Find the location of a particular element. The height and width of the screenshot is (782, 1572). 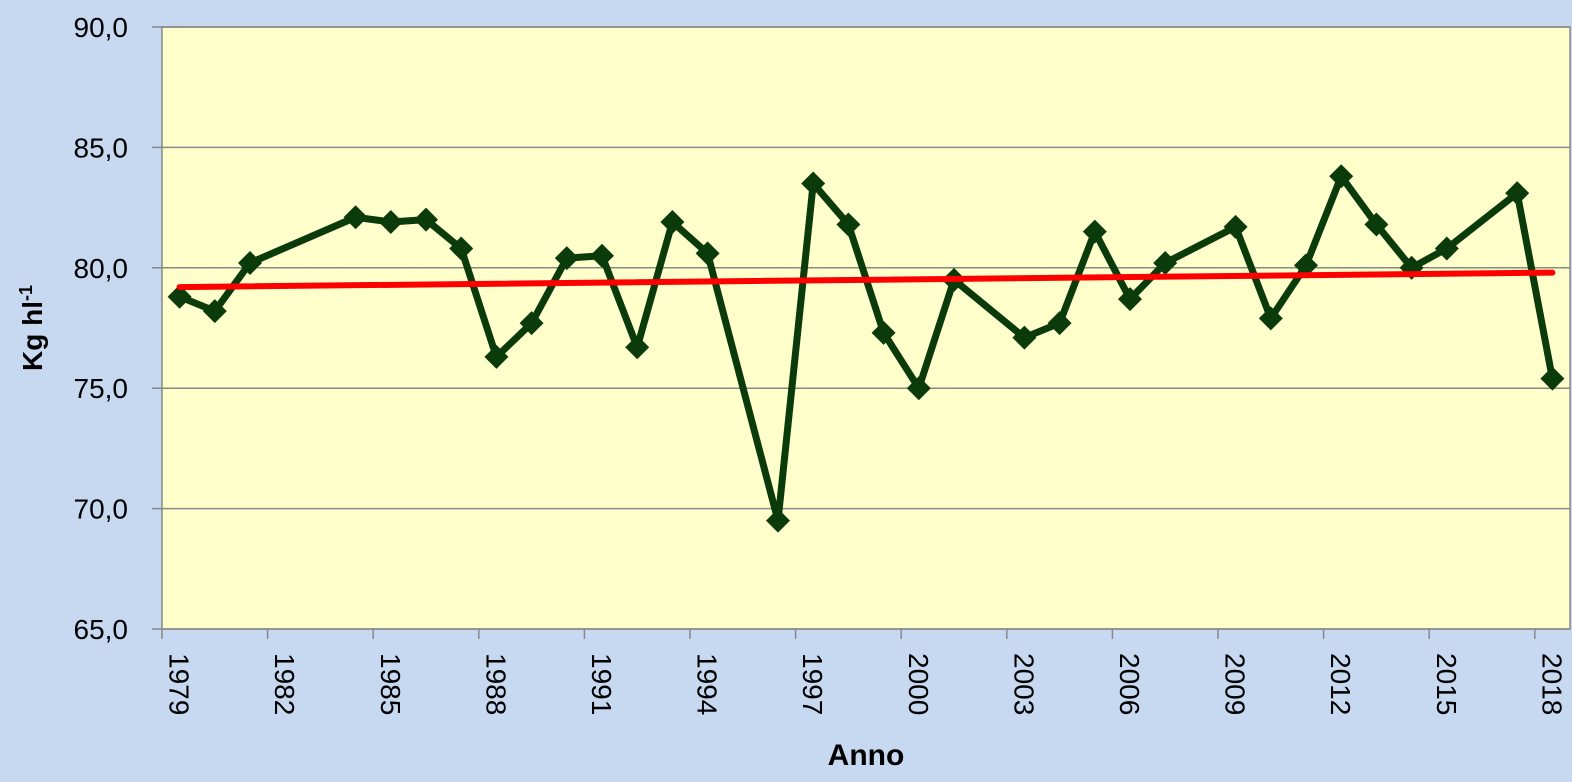

x-tick-label: 2009 is located at coordinates (1235, 684).